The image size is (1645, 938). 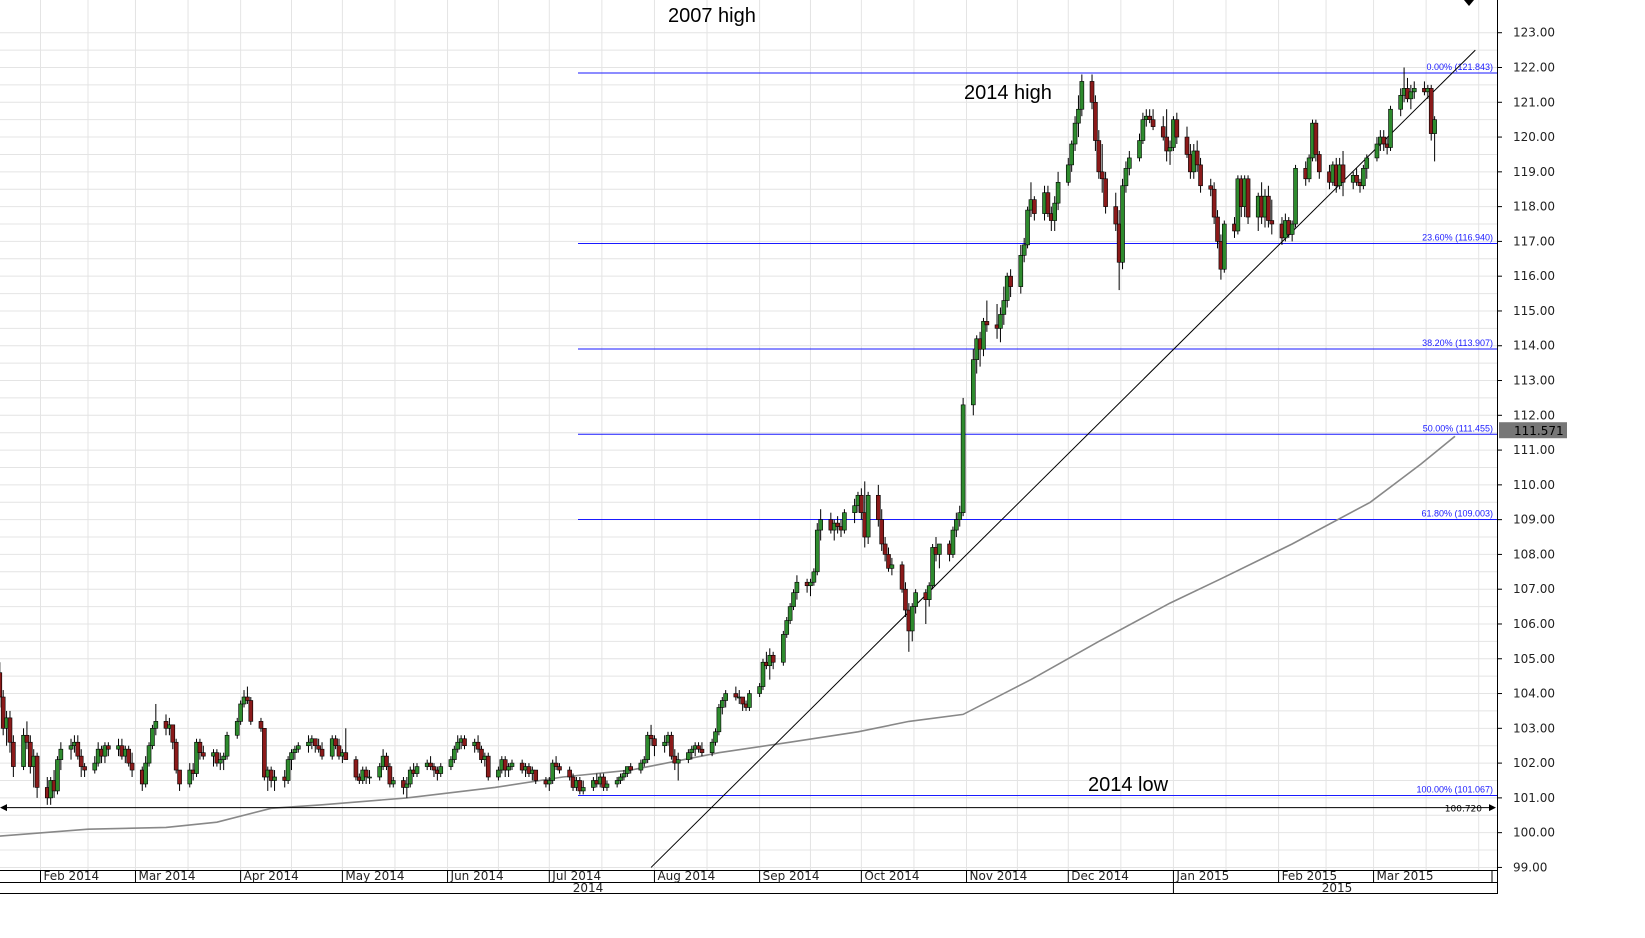 I want to click on scroll-marker-icon, so click(x=1469, y=3).